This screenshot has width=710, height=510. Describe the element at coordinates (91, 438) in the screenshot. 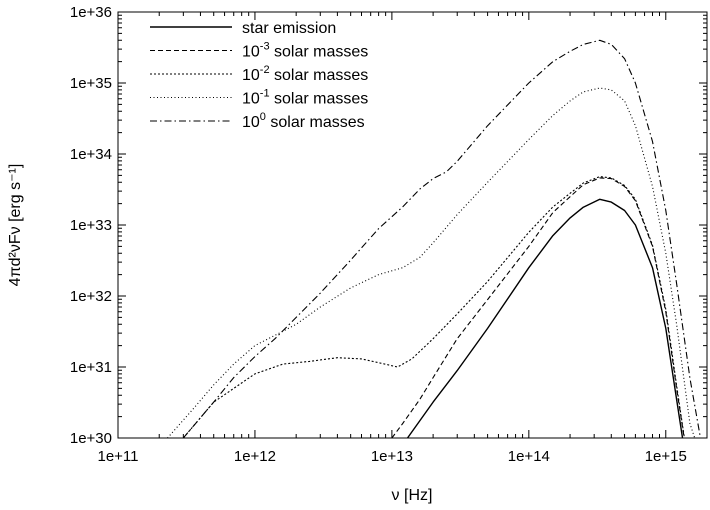

I see `y-tick-label: 1e+30` at that location.